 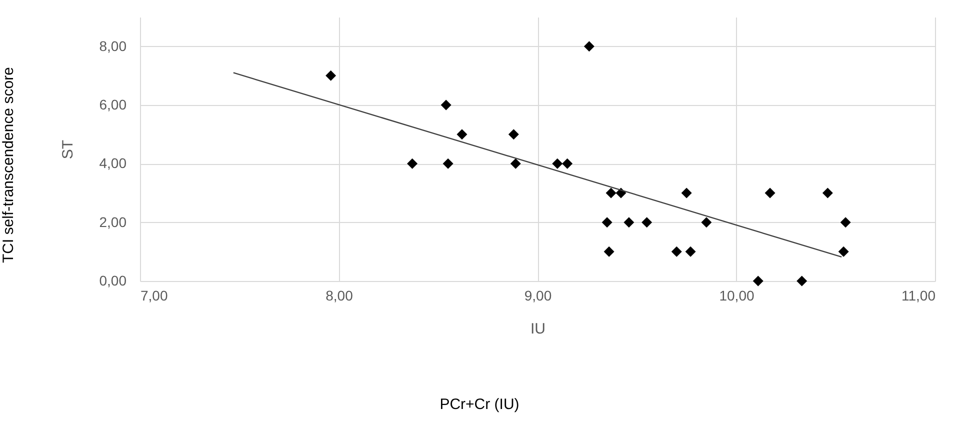 What do you see at coordinates (538, 296) in the screenshot?
I see `x-tick-label: 9,00` at bounding box center [538, 296].